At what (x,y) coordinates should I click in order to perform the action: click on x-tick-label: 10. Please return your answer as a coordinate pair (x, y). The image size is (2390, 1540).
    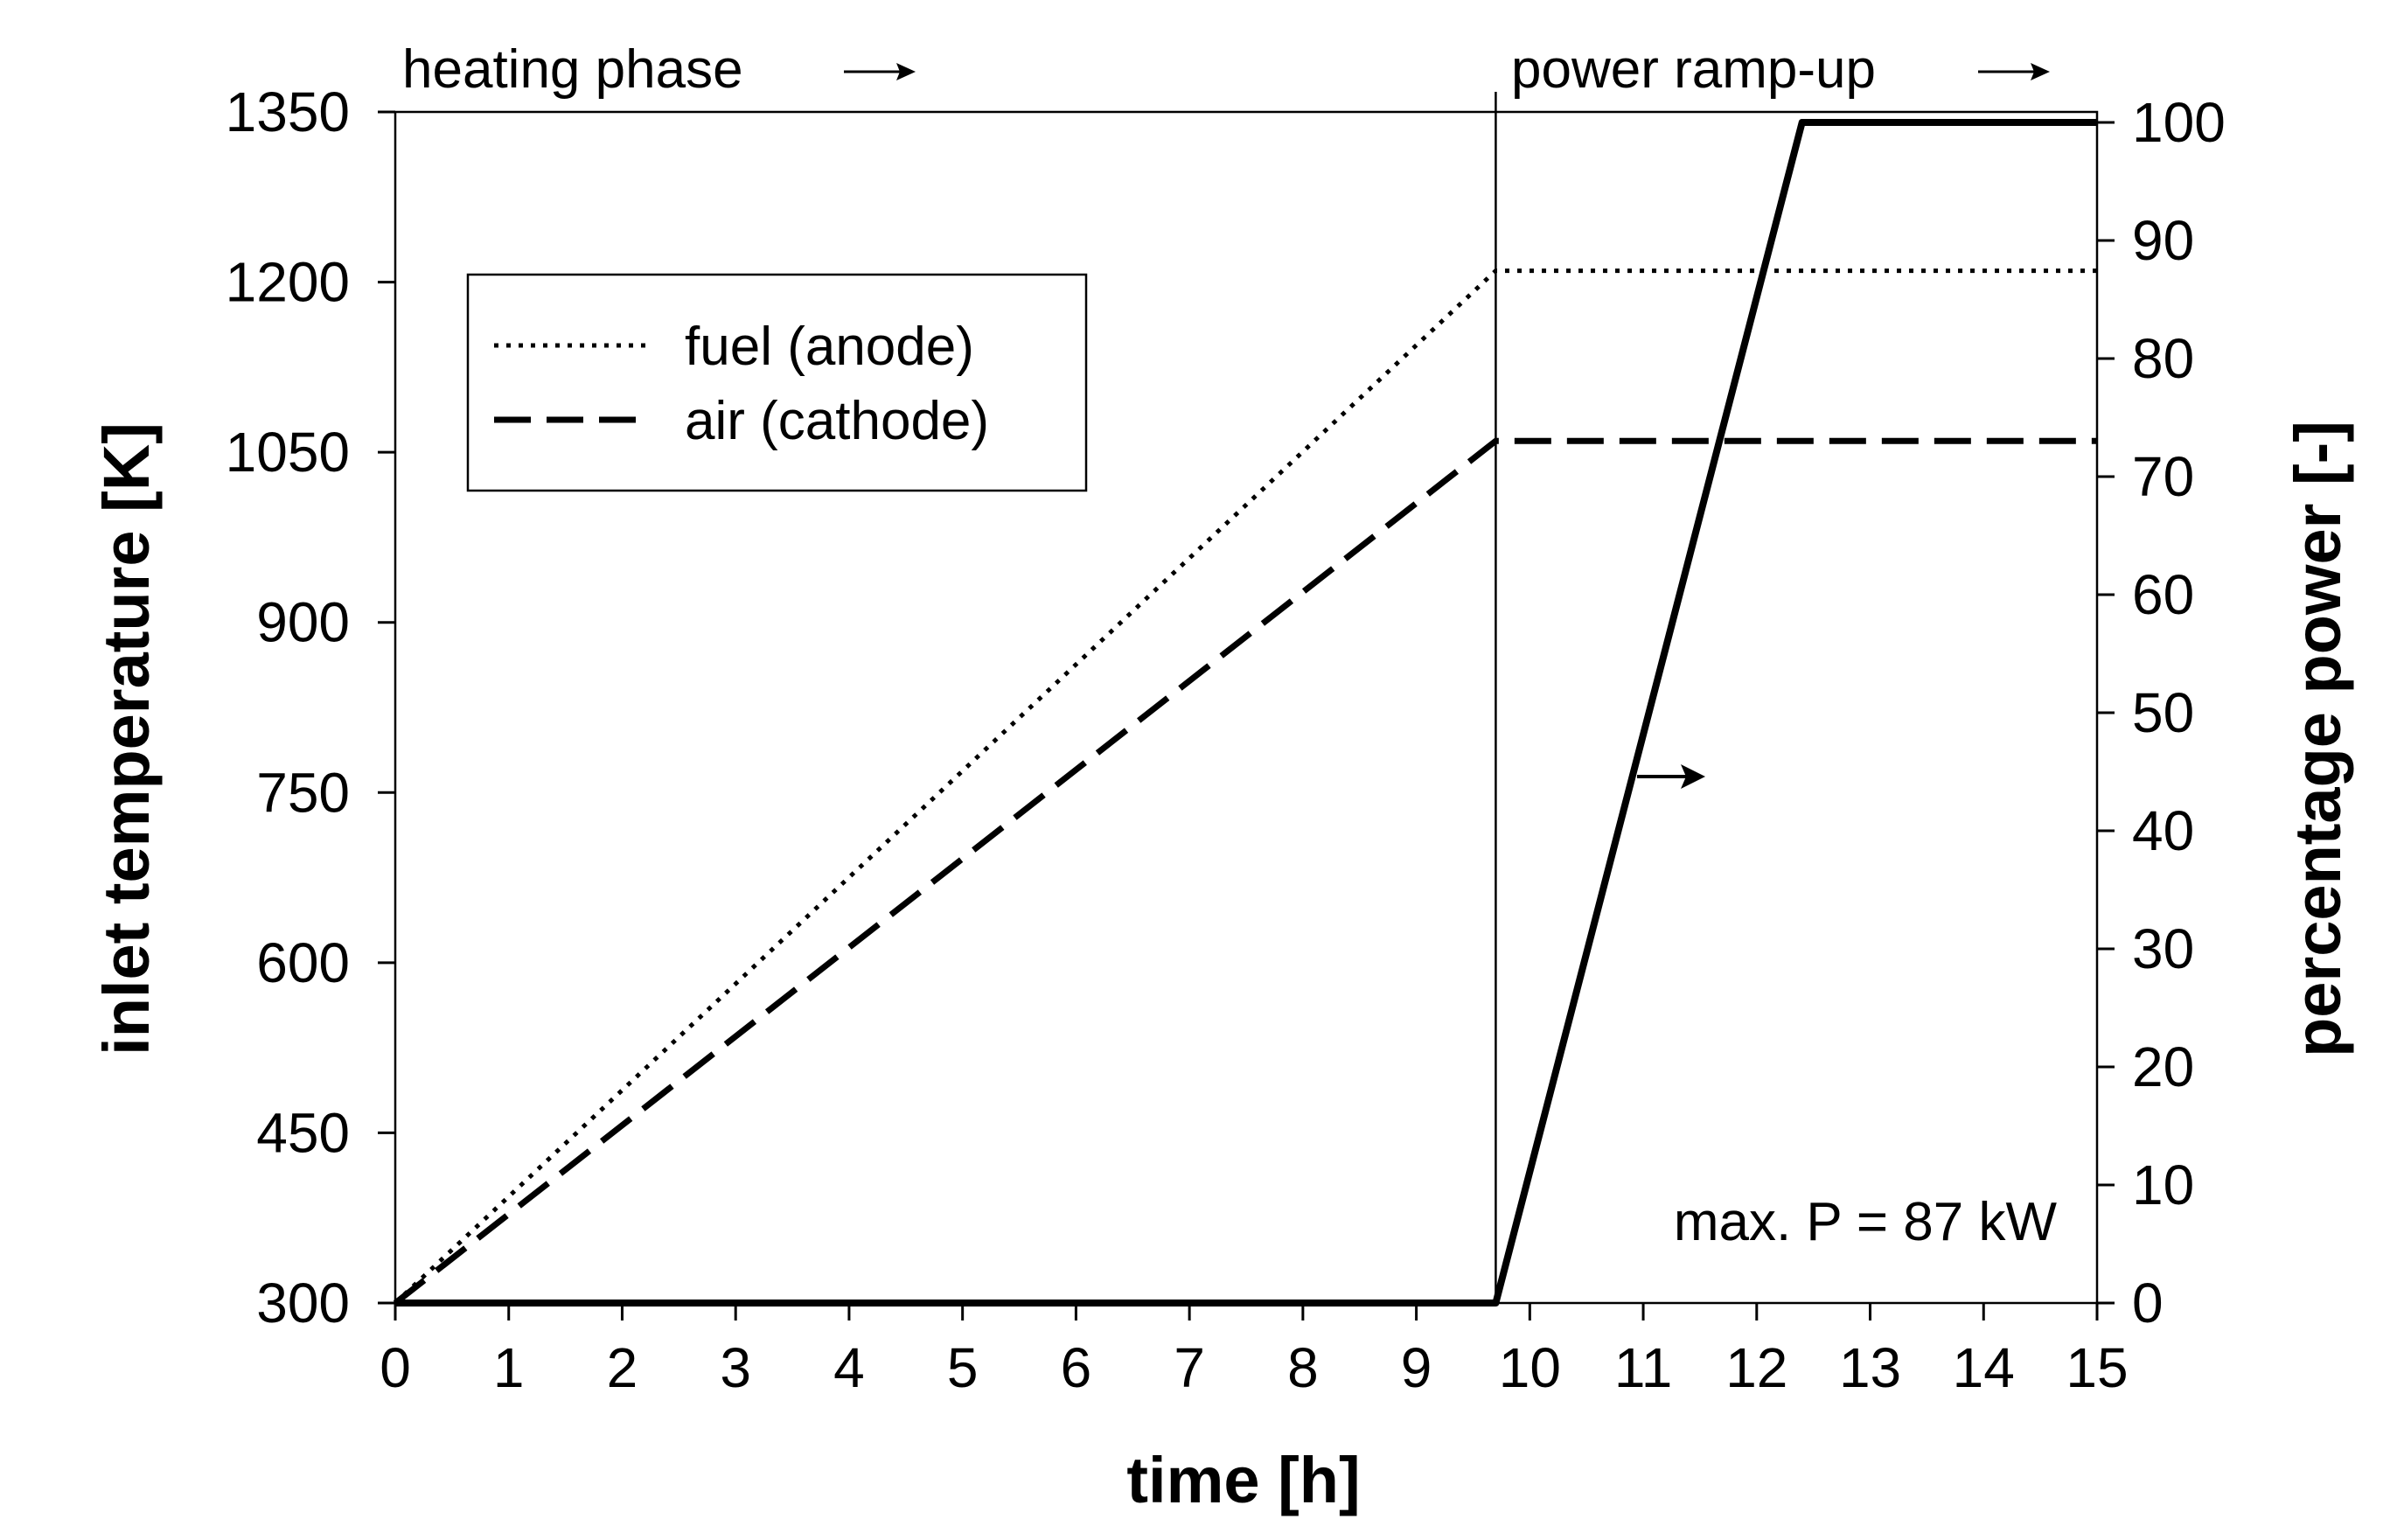
    Looking at the image, I should click on (1530, 1368).